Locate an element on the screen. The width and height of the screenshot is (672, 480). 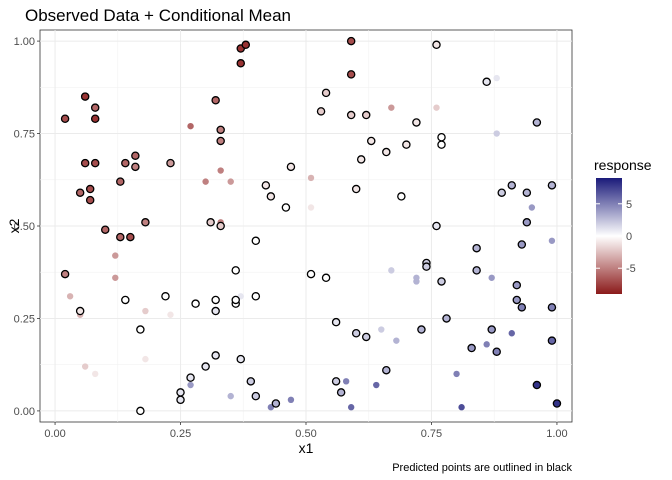
x-tick-label: 0.00 is located at coordinates (54, 434).